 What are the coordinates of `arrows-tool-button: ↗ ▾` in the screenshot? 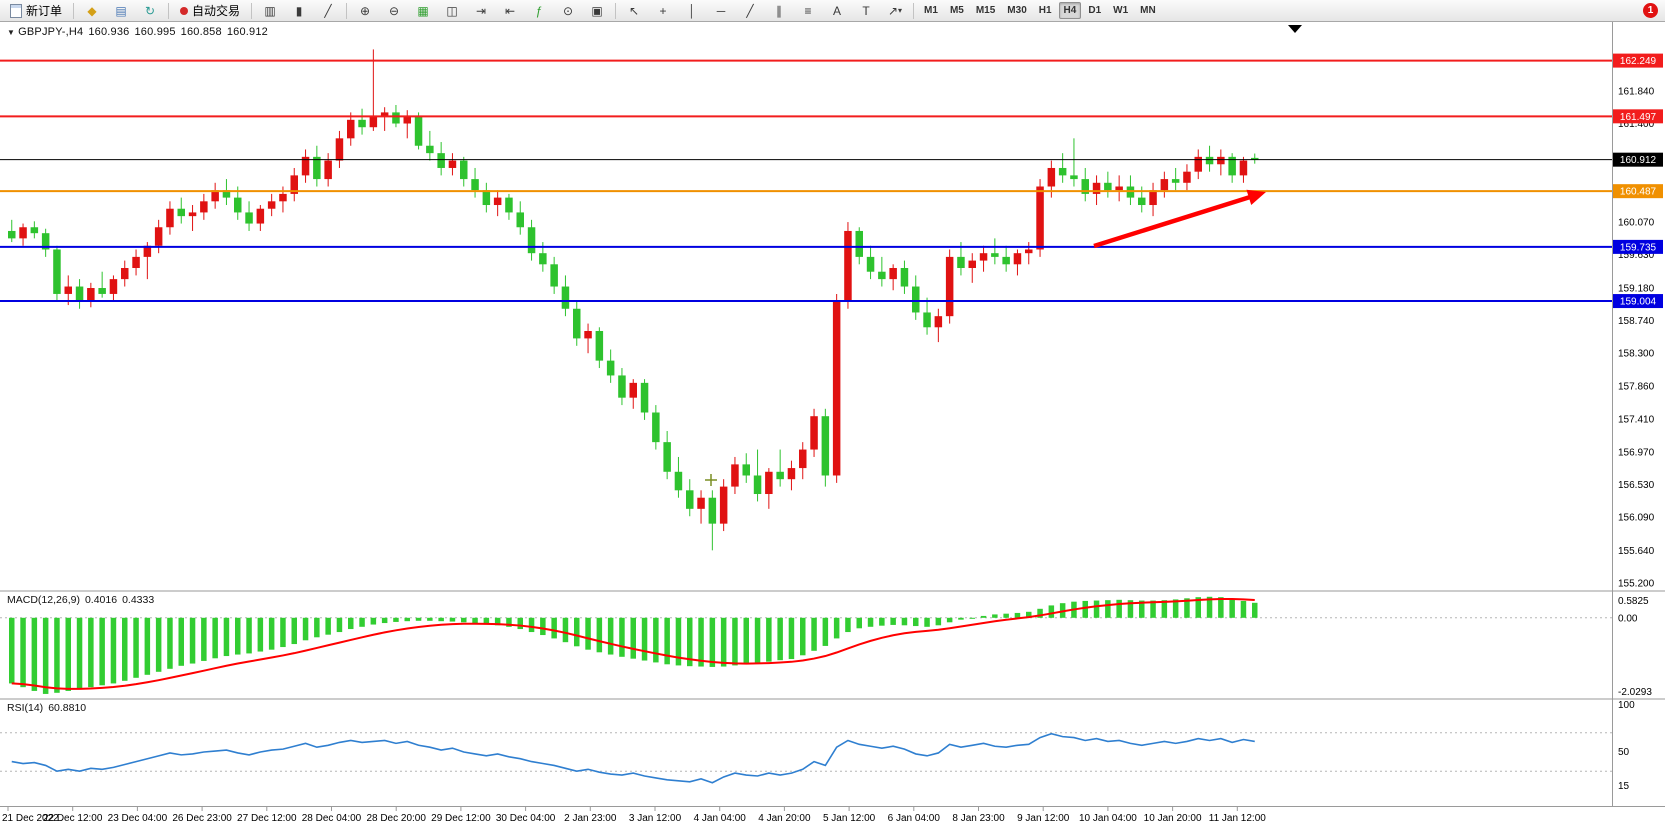 It's located at (895, 11).